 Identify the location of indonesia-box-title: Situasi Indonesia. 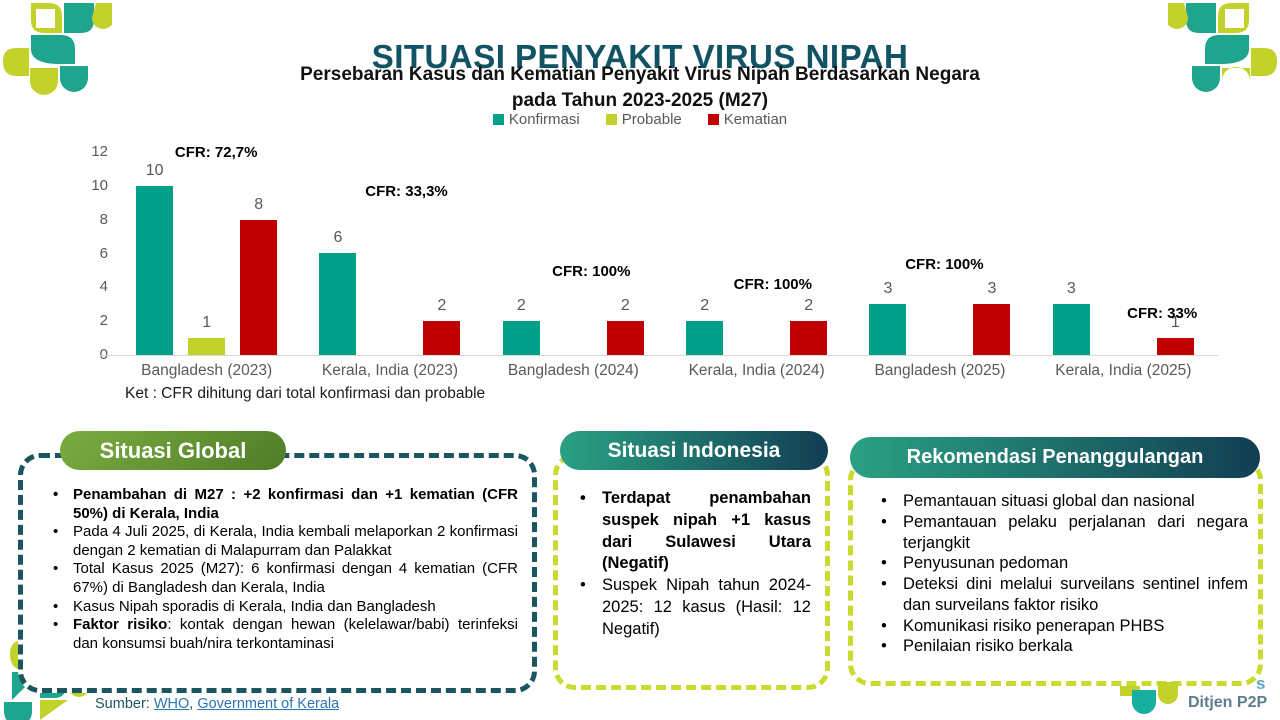
(694, 450).